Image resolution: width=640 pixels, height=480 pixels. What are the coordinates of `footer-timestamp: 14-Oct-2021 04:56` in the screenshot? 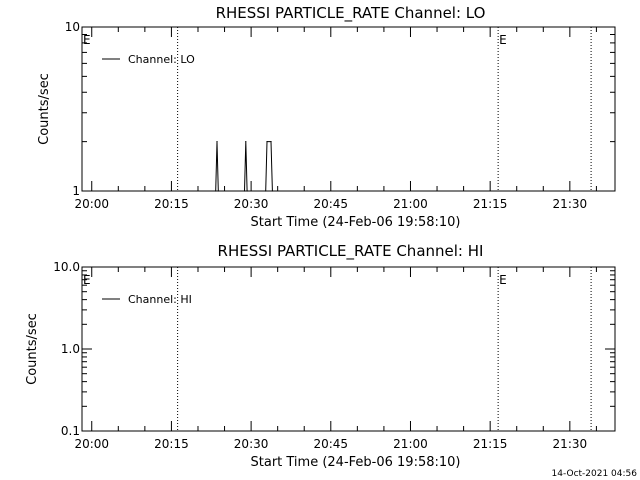 It's located at (595, 474).